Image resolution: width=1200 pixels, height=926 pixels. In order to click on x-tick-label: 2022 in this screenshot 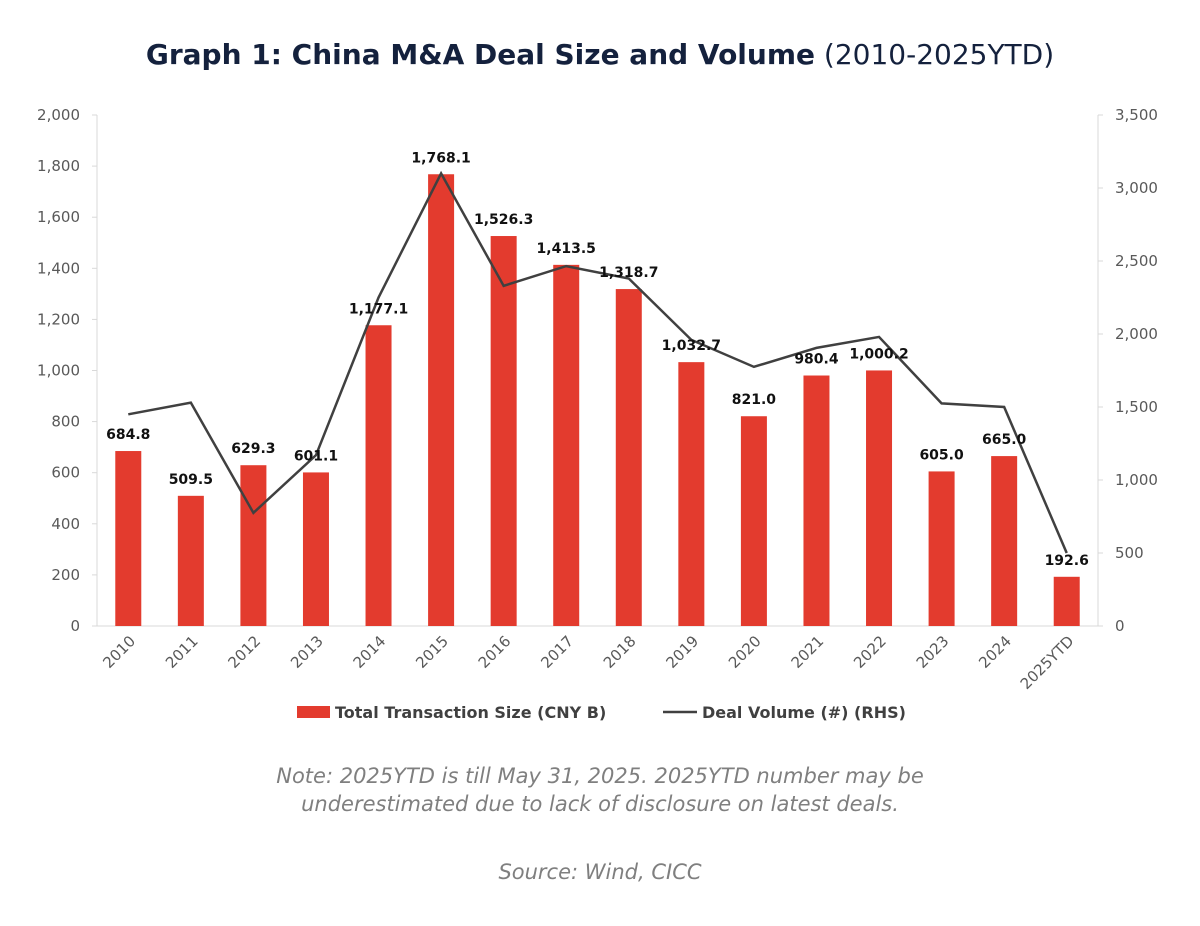, I will do `click(870, 652)`.